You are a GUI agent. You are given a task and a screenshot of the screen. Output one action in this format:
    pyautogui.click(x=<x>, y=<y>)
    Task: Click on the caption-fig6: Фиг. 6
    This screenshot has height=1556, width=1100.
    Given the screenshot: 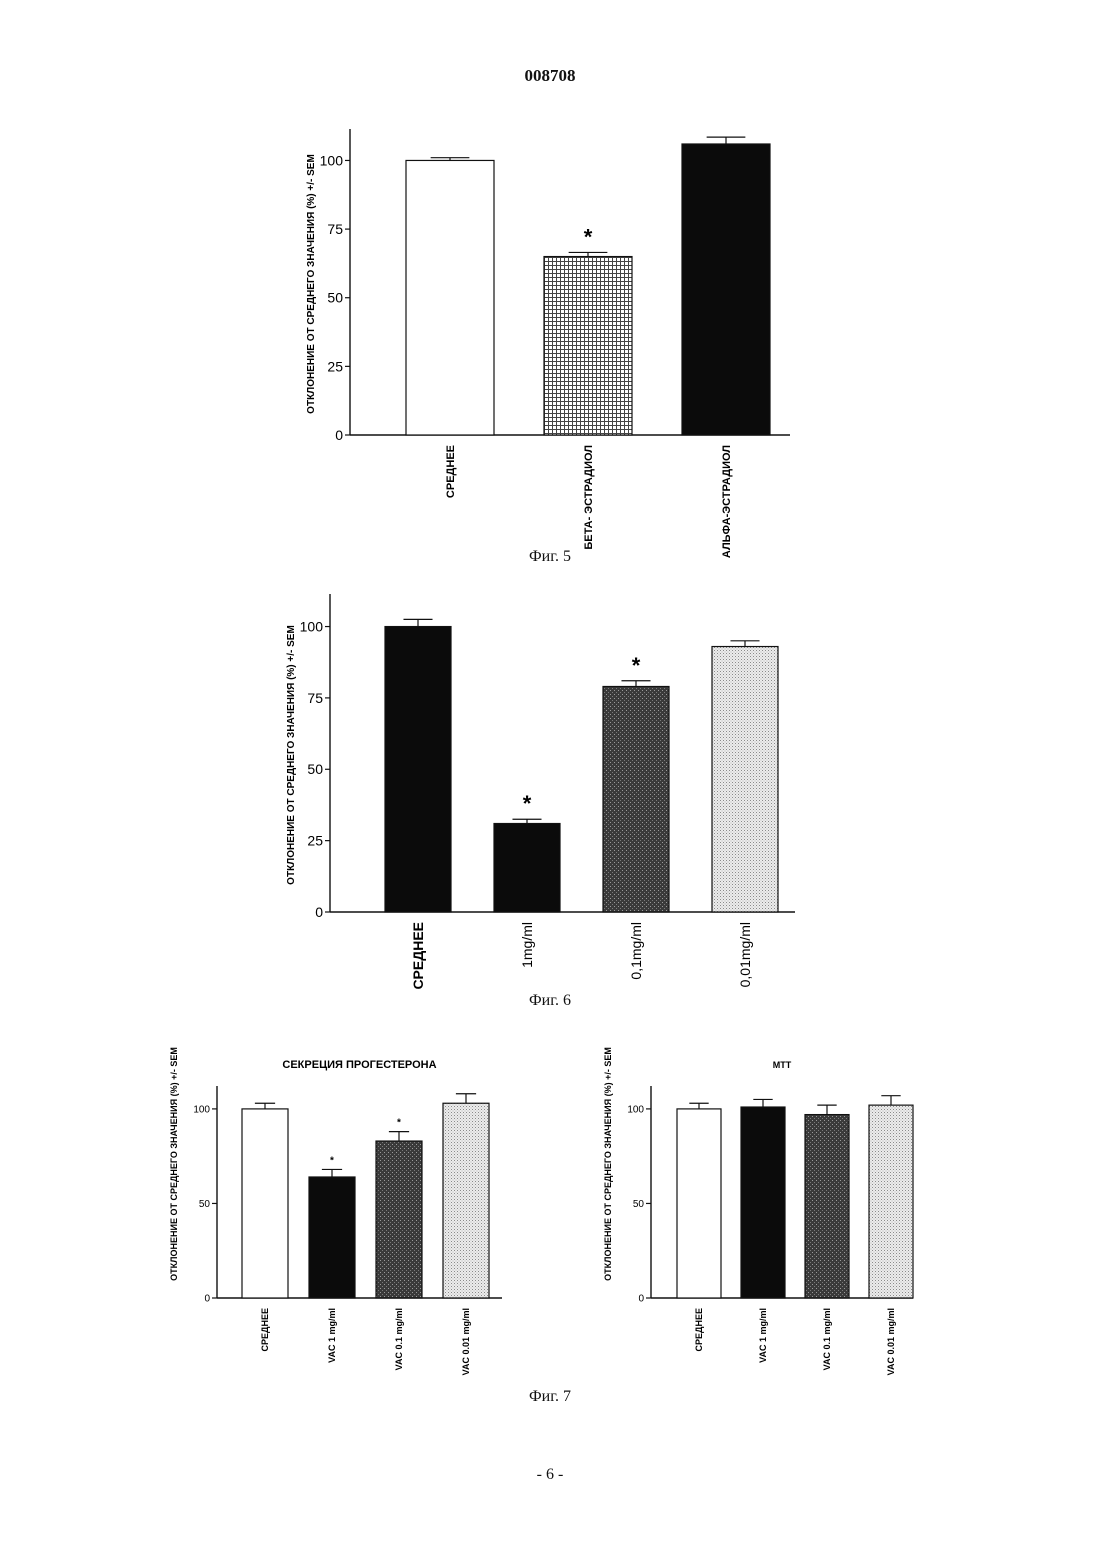 What is the action you would take?
    pyautogui.click(x=550, y=1001)
    